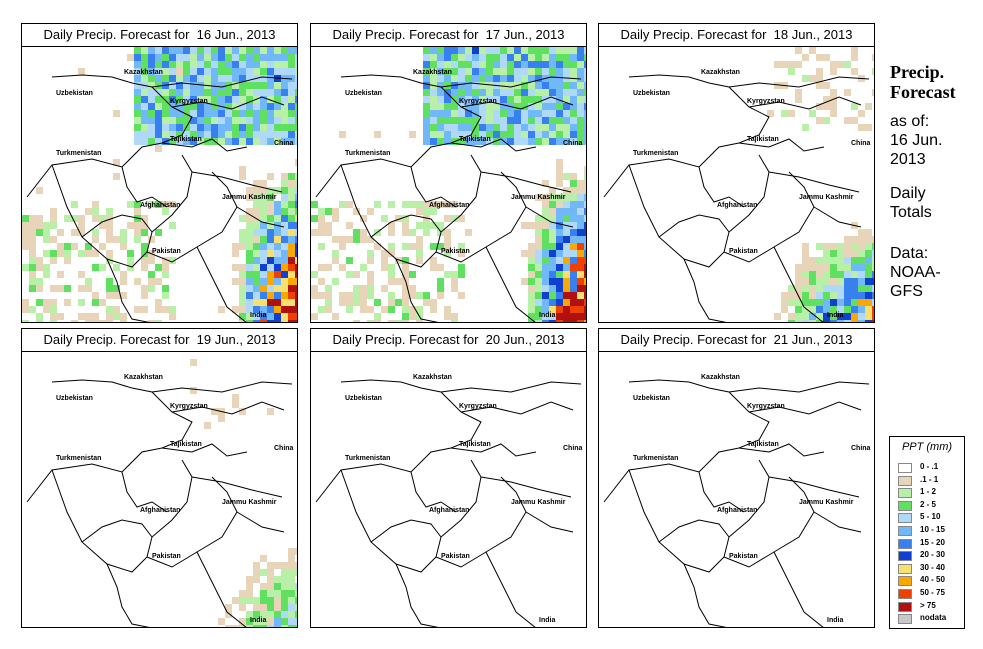 This screenshot has width=983, height=649. What do you see at coordinates (908, 193) in the screenshot?
I see `totals-line1: Daily` at bounding box center [908, 193].